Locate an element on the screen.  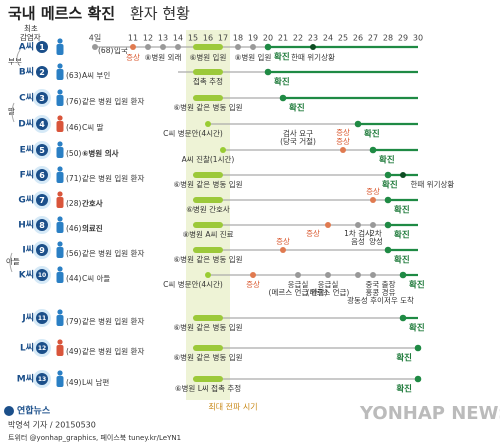
patient-age: (79) is located at coordinates (73, 321).